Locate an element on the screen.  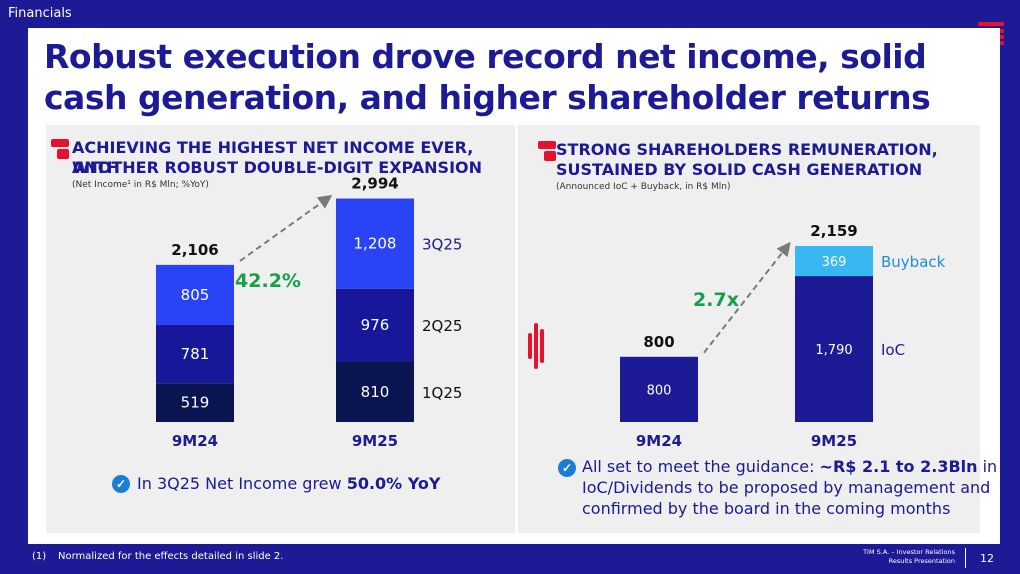
bar-1q25-9m25 is located at coordinates (375, 391).